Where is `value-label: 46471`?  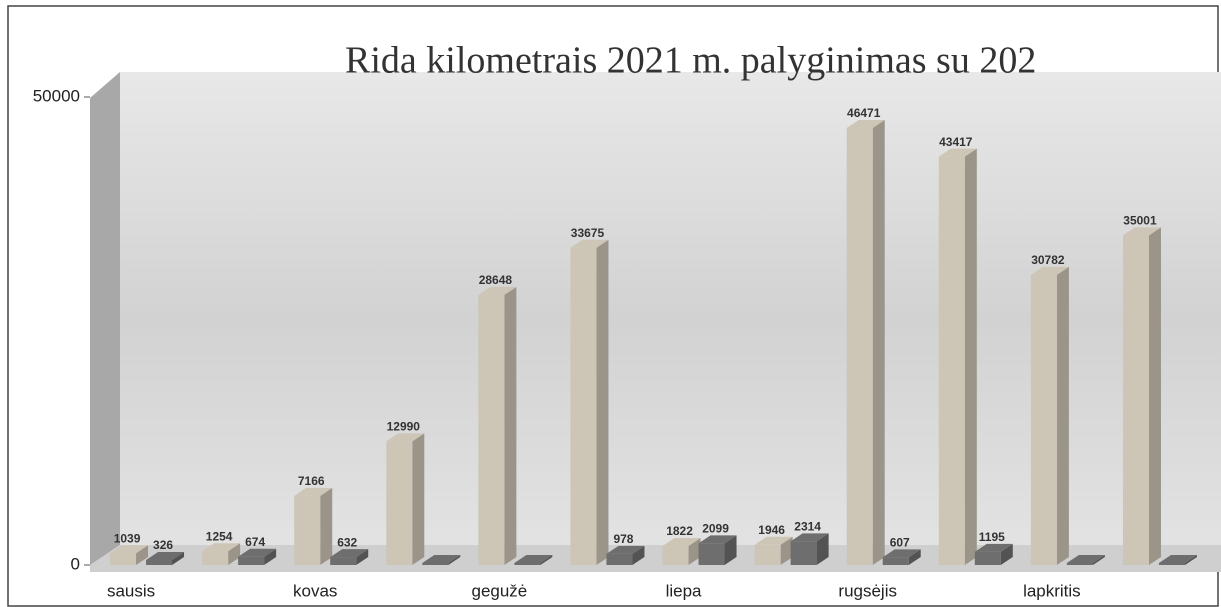
value-label: 46471 is located at coordinates (864, 113).